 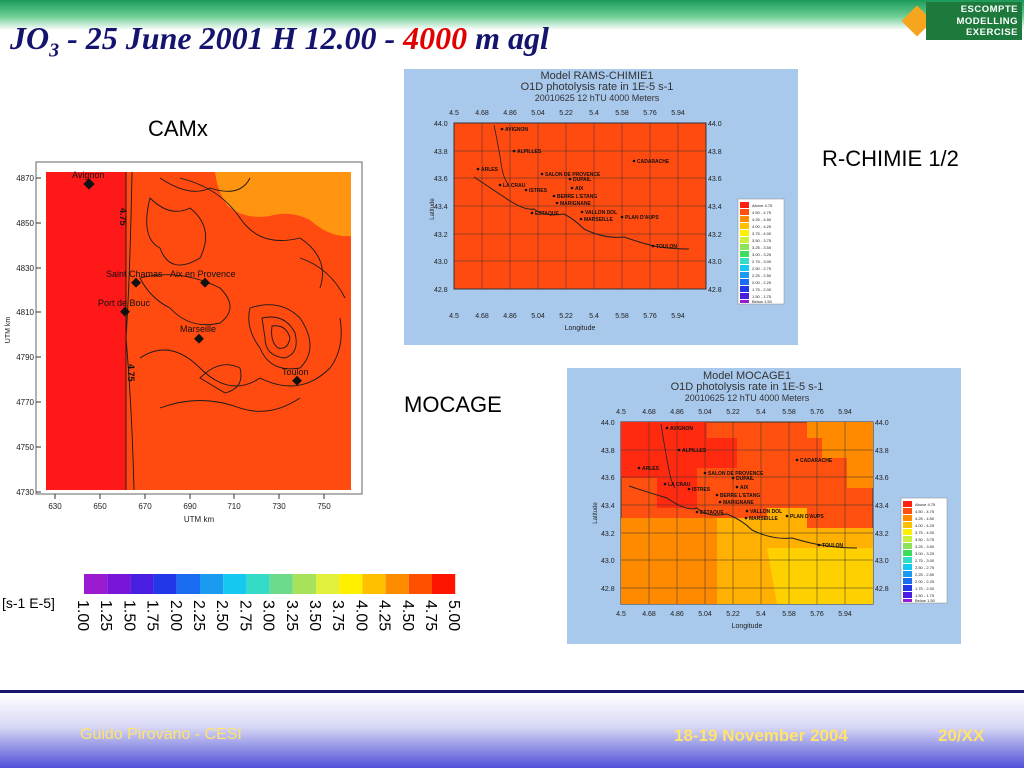 I want to click on x-tick-label: 630, so click(x=55, y=506).